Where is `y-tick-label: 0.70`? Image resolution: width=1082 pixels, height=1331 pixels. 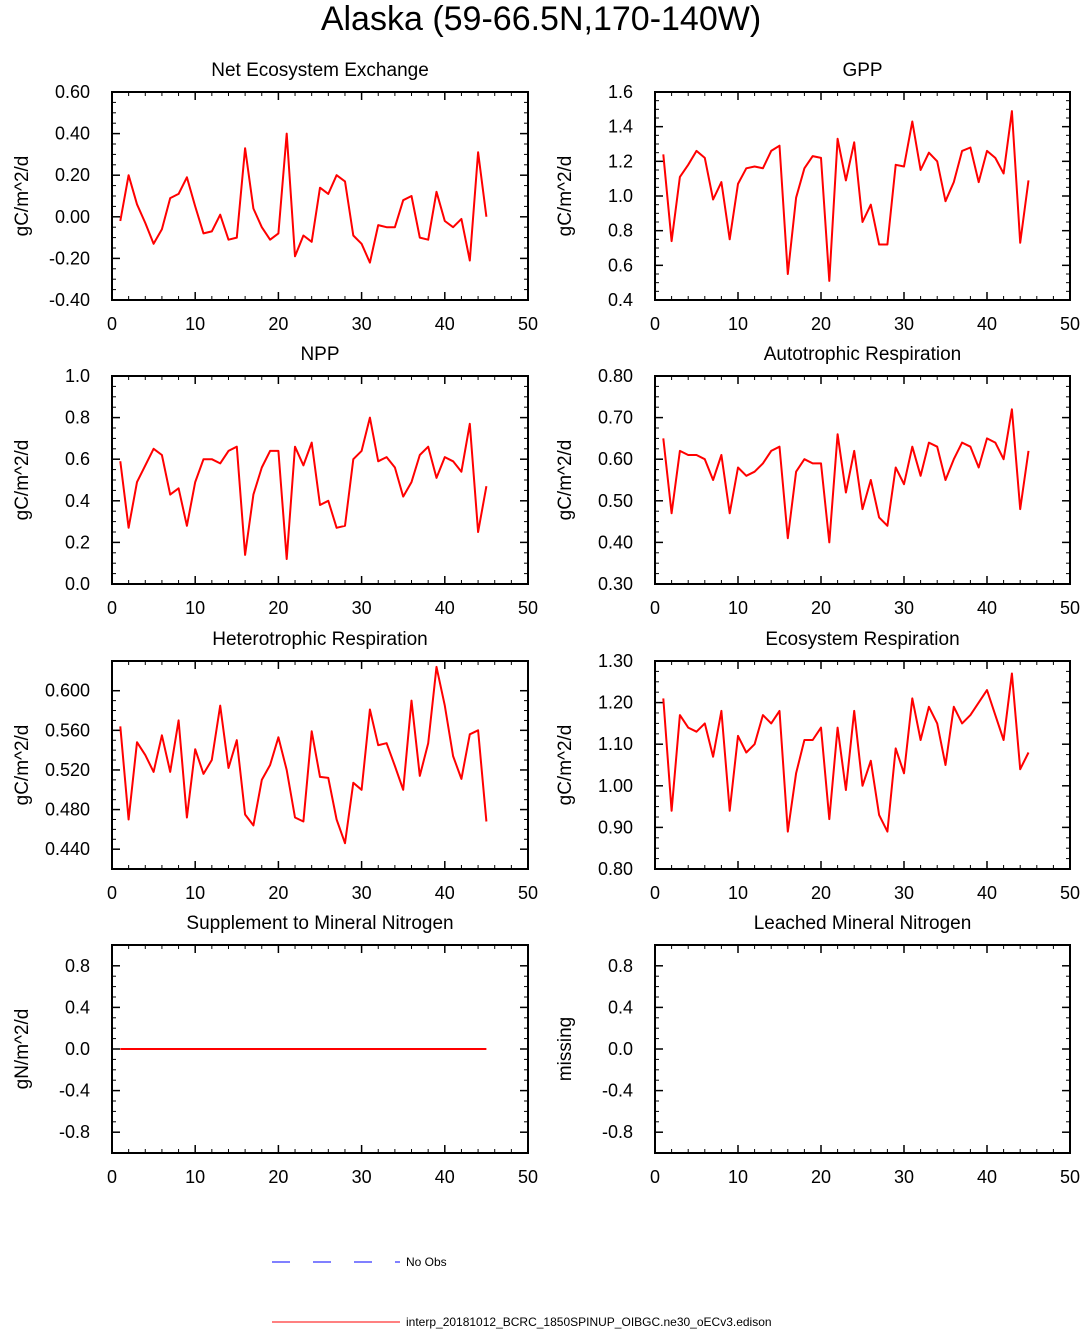
y-tick-label: 0.70 is located at coordinates (615, 418).